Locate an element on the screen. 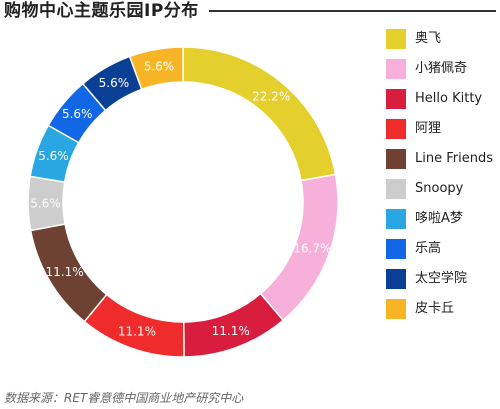  legend-item: 奥飞 is located at coordinates (442, 42).